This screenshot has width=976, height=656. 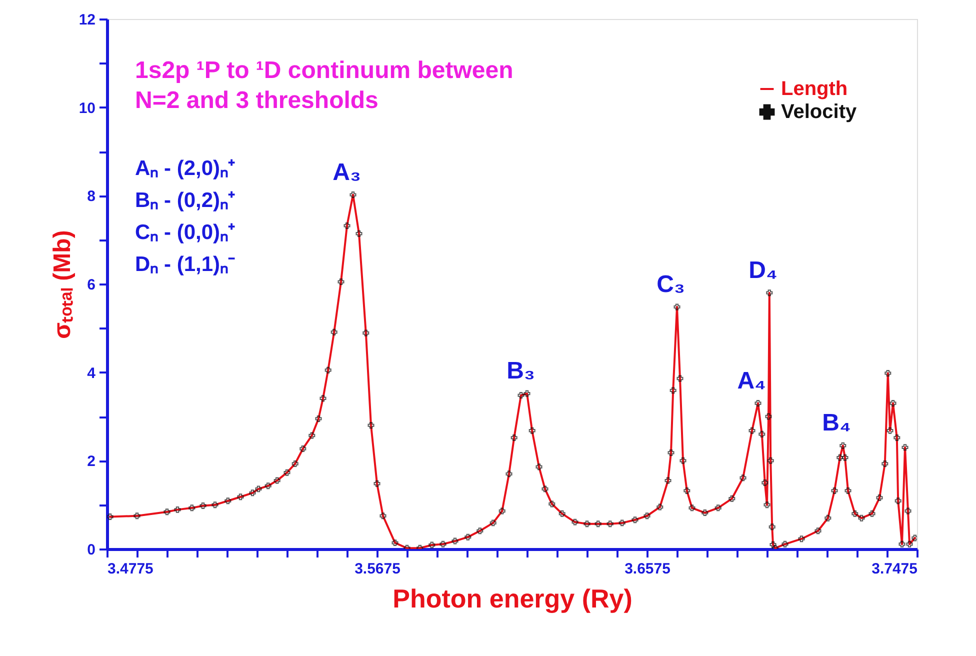 What do you see at coordinates (131, 569) in the screenshot?
I see `x-tick-label: 3.4775` at bounding box center [131, 569].